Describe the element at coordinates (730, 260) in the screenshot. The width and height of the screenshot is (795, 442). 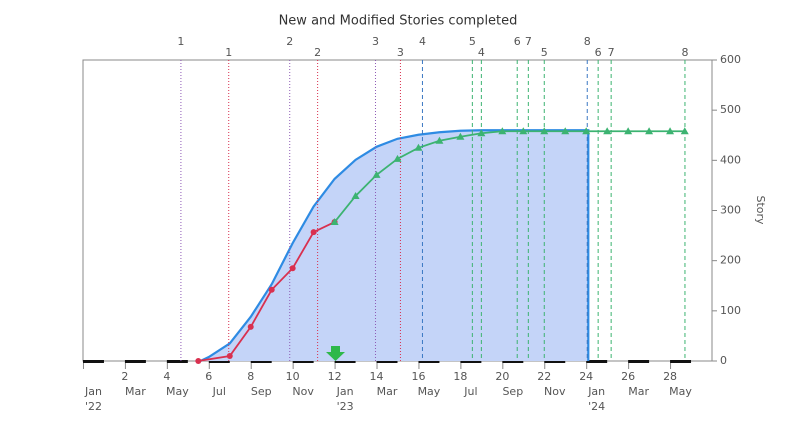
I see `y-tick-label: 200` at that location.